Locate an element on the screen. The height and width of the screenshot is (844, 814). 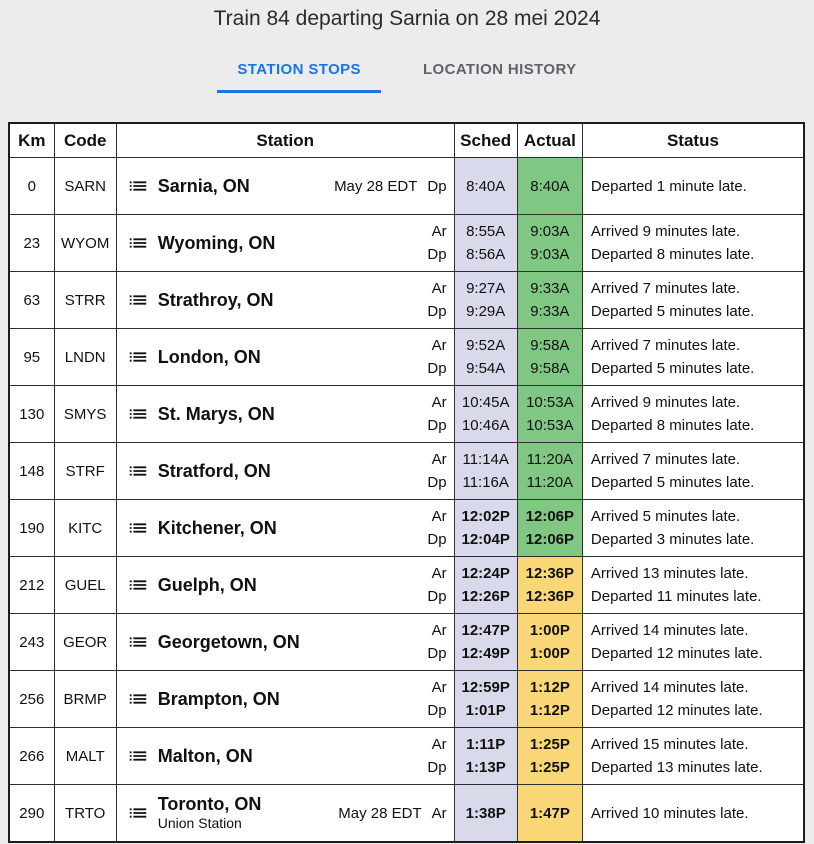
km-cell: 290 is located at coordinates (31, 813).